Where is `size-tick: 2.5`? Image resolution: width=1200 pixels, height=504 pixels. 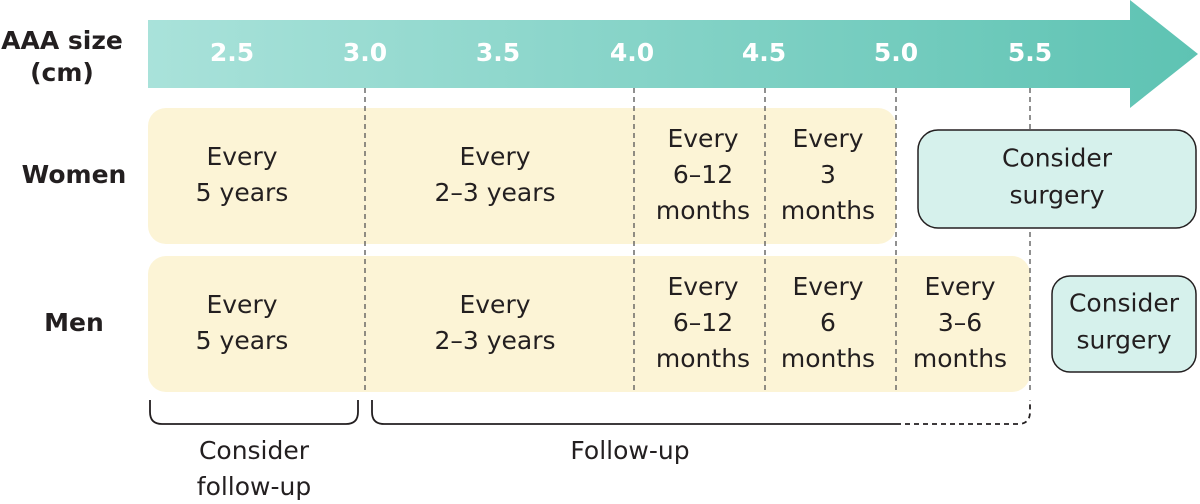
size-tick: 2.5 is located at coordinates (232, 52).